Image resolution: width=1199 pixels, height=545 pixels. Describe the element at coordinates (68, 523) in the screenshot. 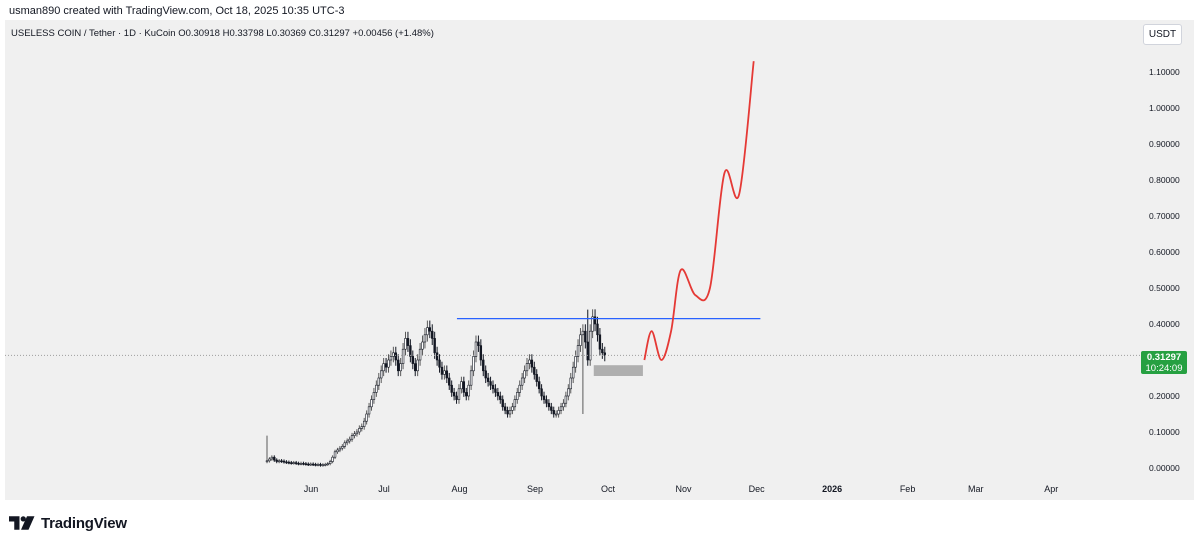

I see `brand-logo: TradingView` at that location.